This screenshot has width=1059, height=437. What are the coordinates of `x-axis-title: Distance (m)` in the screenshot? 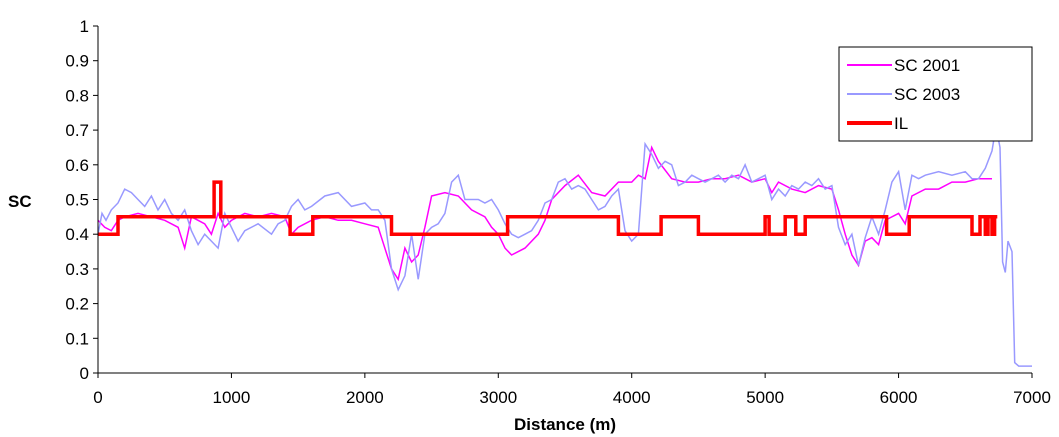 It's located at (565, 424).